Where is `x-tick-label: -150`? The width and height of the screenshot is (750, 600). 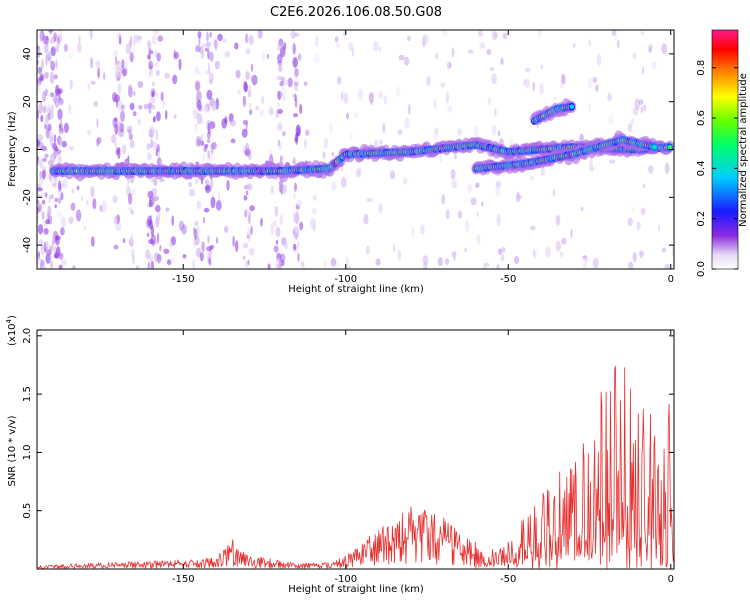 x-tick-label: -150 is located at coordinates (183, 279).